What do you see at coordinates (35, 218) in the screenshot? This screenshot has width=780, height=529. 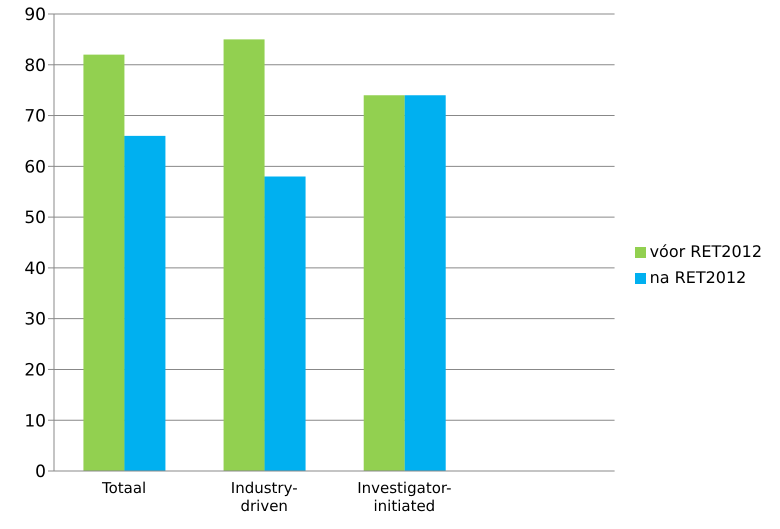 I see `y-tick-label: 50` at bounding box center [35, 218].